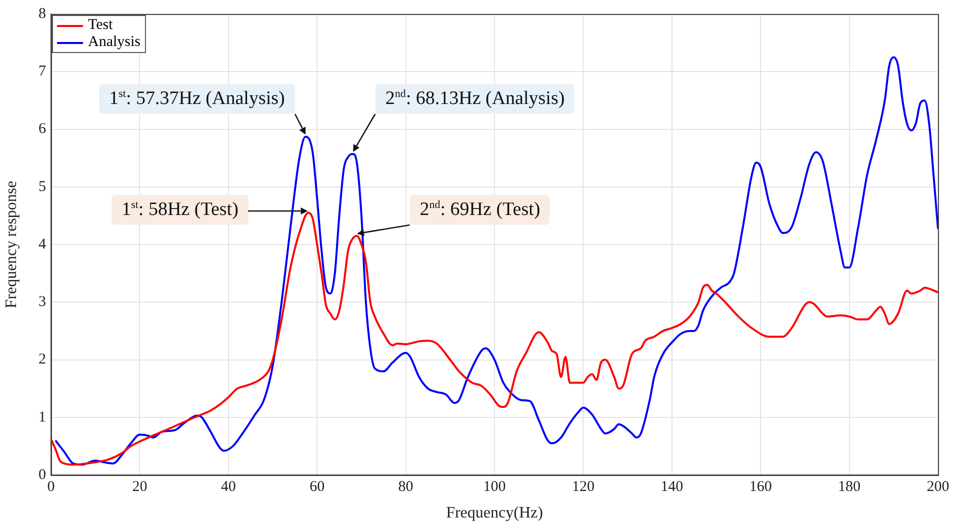 The height and width of the screenshot is (525, 953). What do you see at coordinates (180, 210) in the screenshot?
I see `annotation: 1$^{st}$: 58Hz (Test)` at bounding box center [180, 210].